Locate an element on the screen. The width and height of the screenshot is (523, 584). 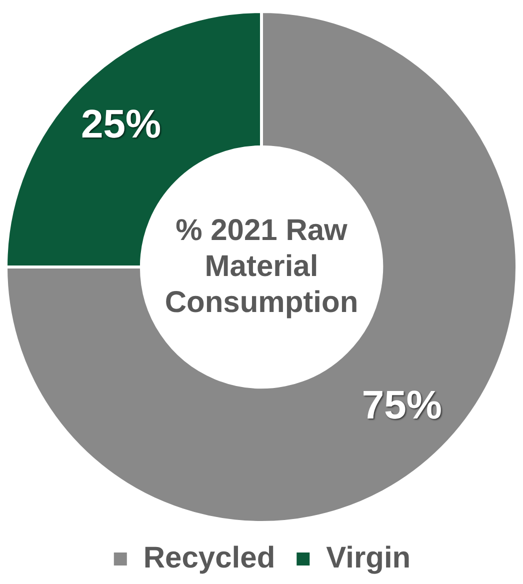
text: % 2021 Raw Material Consumption is located at coordinates (262, 267).